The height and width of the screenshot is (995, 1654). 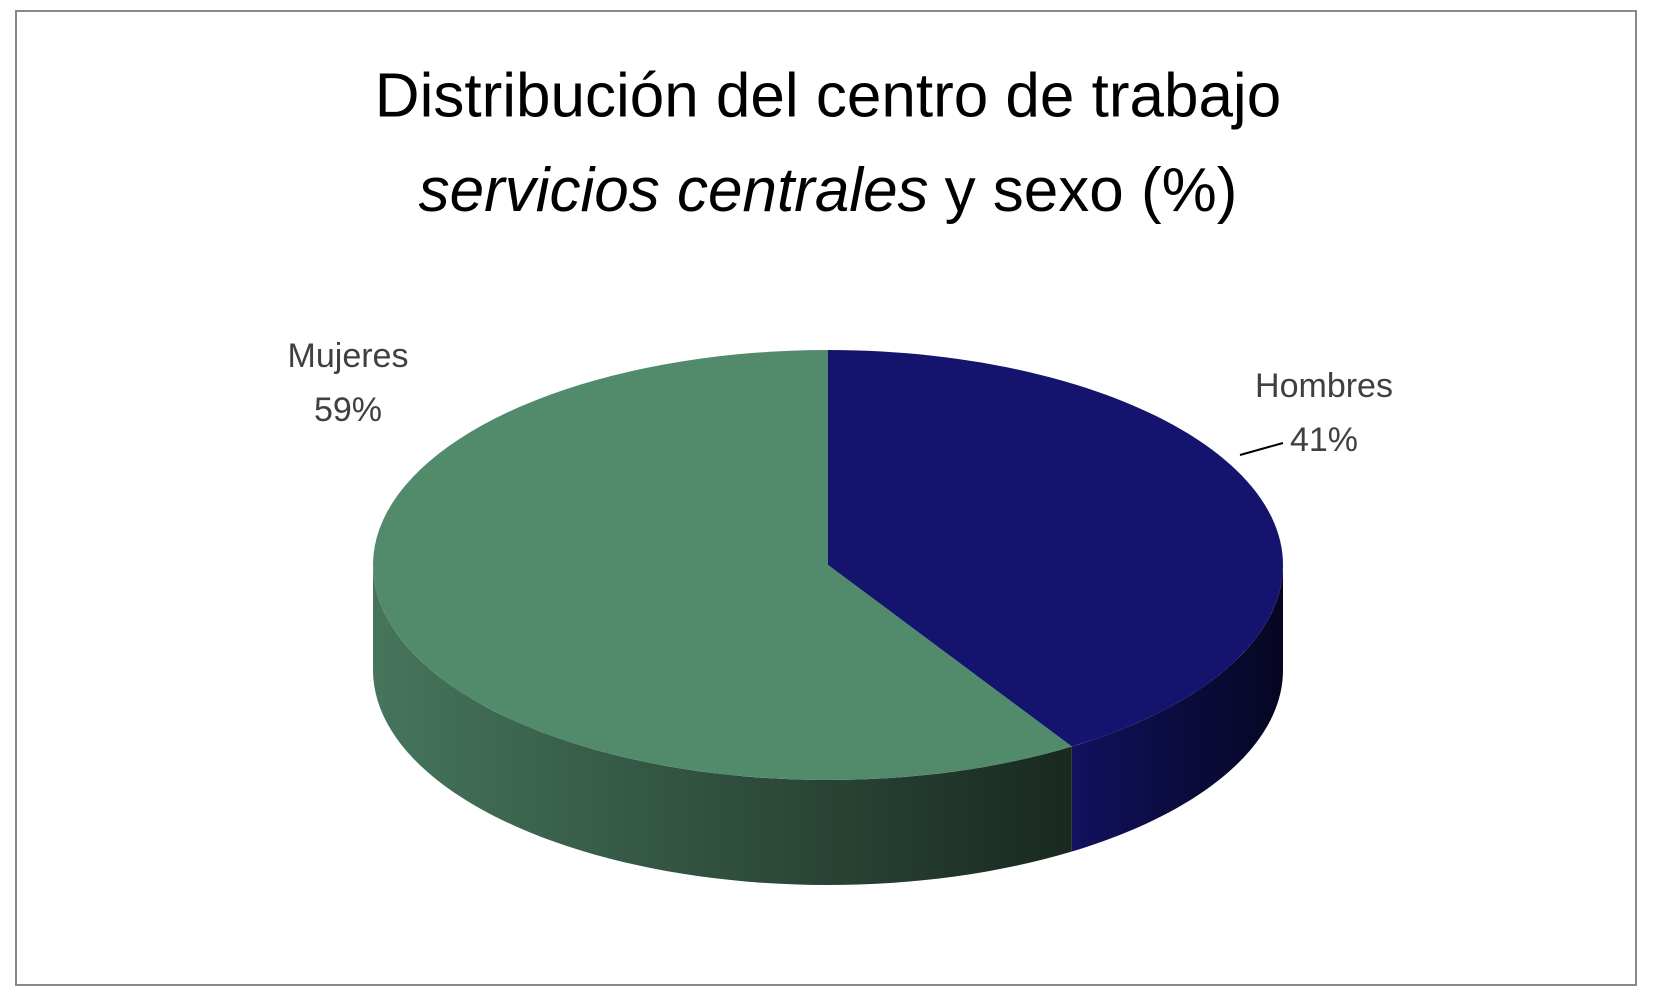 What do you see at coordinates (1091, 190) in the screenshot?
I see `chart-title-rest: y sexo (%)` at bounding box center [1091, 190].